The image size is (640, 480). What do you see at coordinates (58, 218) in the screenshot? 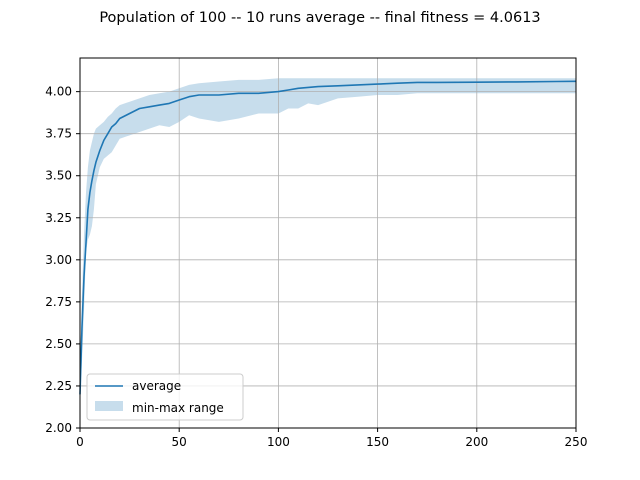
I see `y-tick-label-5: 3.25` at bounding box center [58, 218].